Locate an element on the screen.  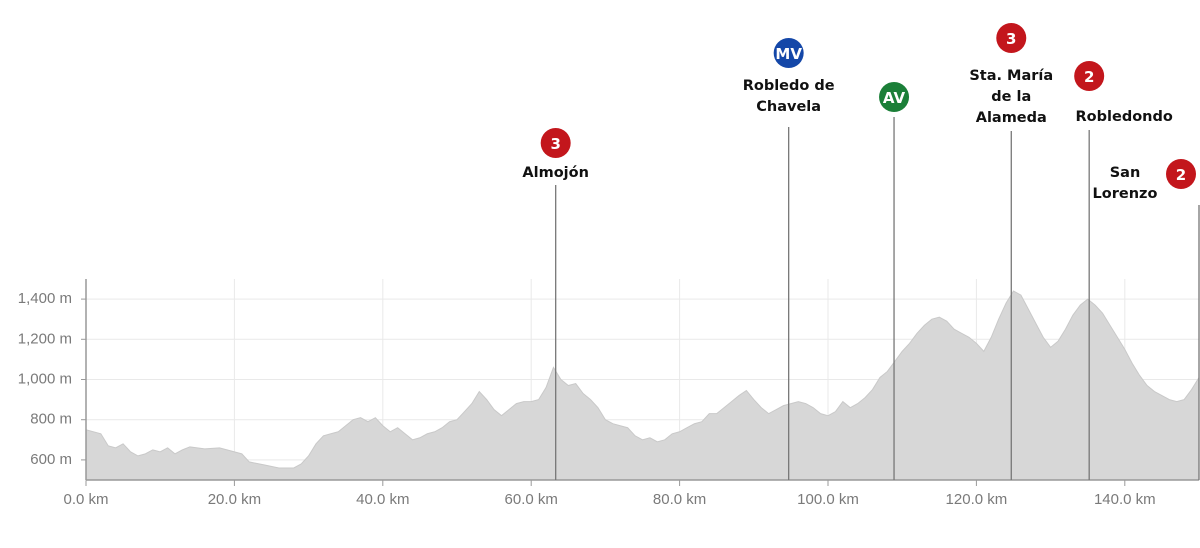
marker-label: Alameda is located at coordinates (1011, 118).